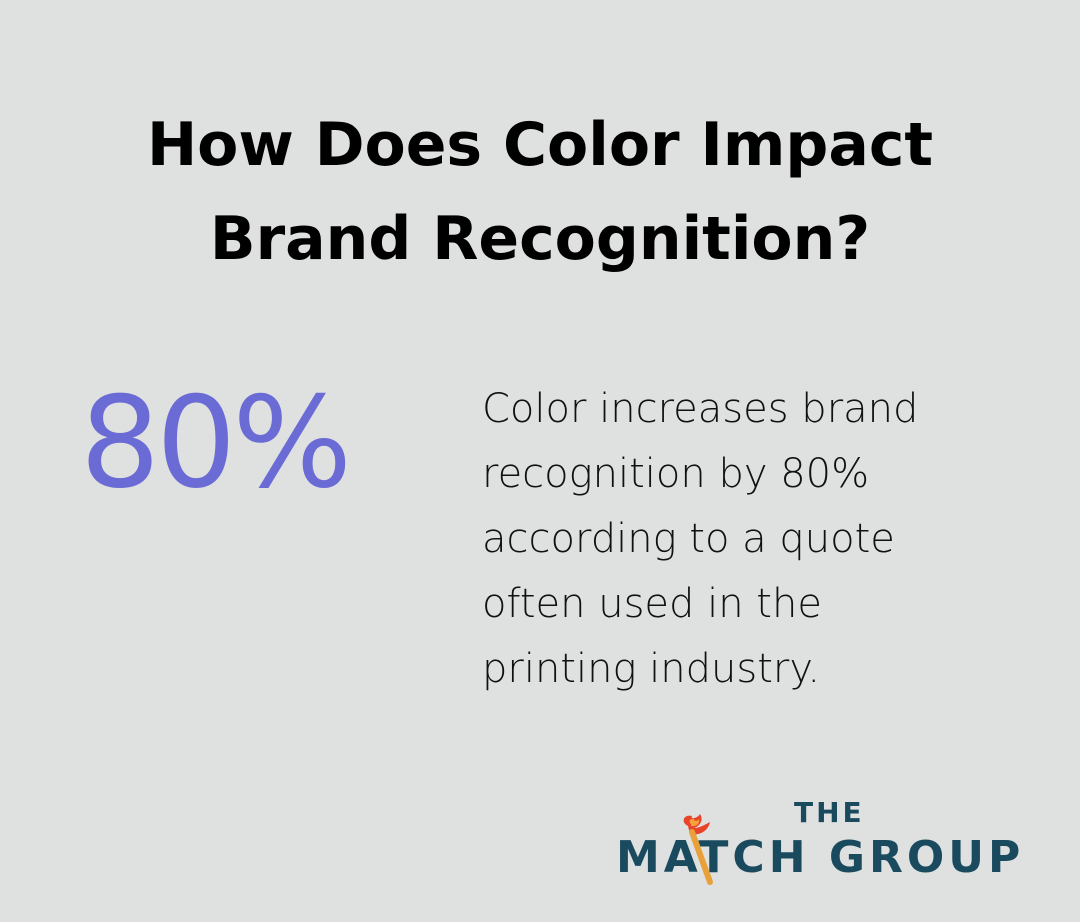 This screenshot has height=922, width=1080. What do you see at coordinates (540, 145) in the screenshot?
I see `title-line-1: How Does Color Impact` at bounding box center [540, 145].